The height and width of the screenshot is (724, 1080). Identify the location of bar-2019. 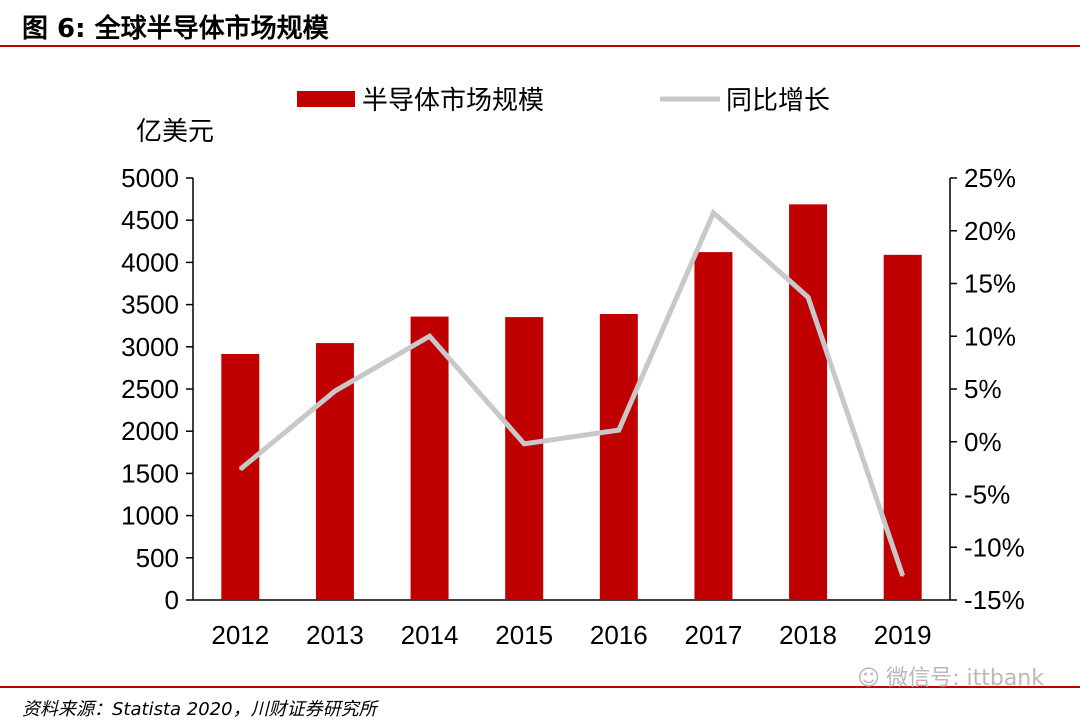
(902, 427).